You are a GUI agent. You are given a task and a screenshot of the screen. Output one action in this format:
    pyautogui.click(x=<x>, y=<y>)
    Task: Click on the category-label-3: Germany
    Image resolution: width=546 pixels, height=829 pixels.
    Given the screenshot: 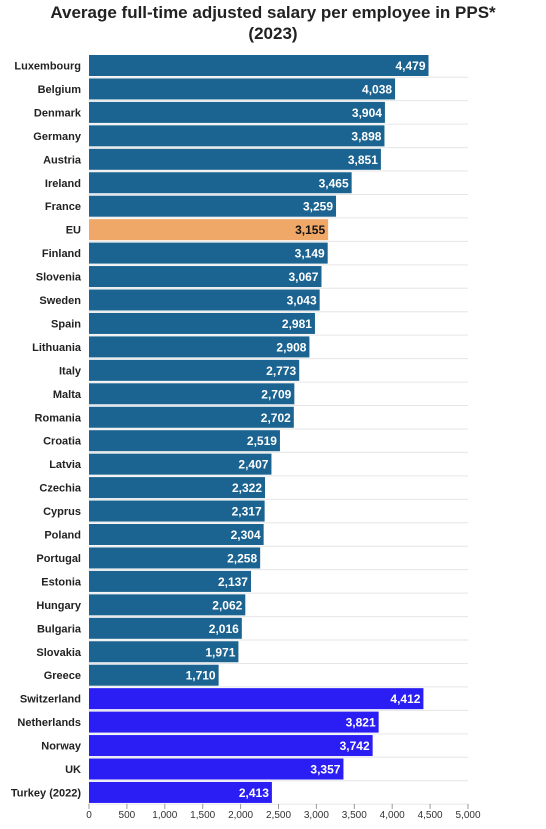 What is the action you would take?
    pyautogui.click(x=57, y=137)
    